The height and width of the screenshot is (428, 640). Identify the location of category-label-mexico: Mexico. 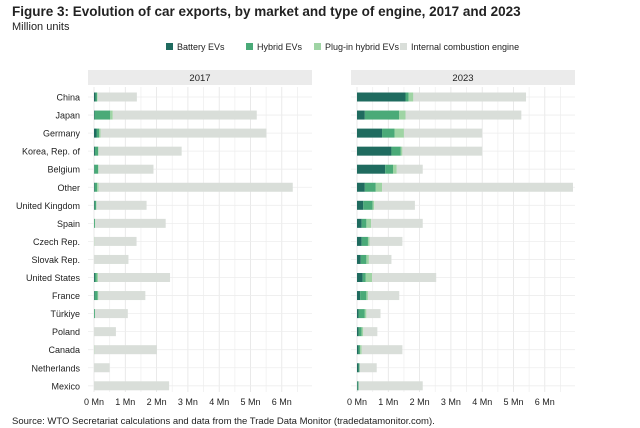
(65, 386).